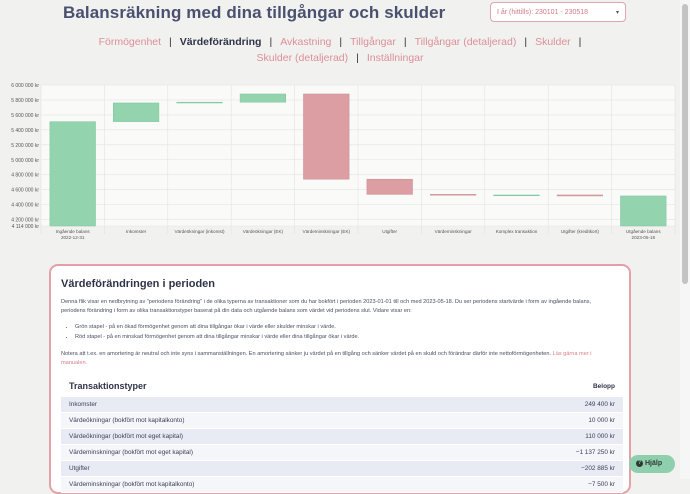  I want to click on y-tick-label: 4 114 000 kr, so click(26, 227).